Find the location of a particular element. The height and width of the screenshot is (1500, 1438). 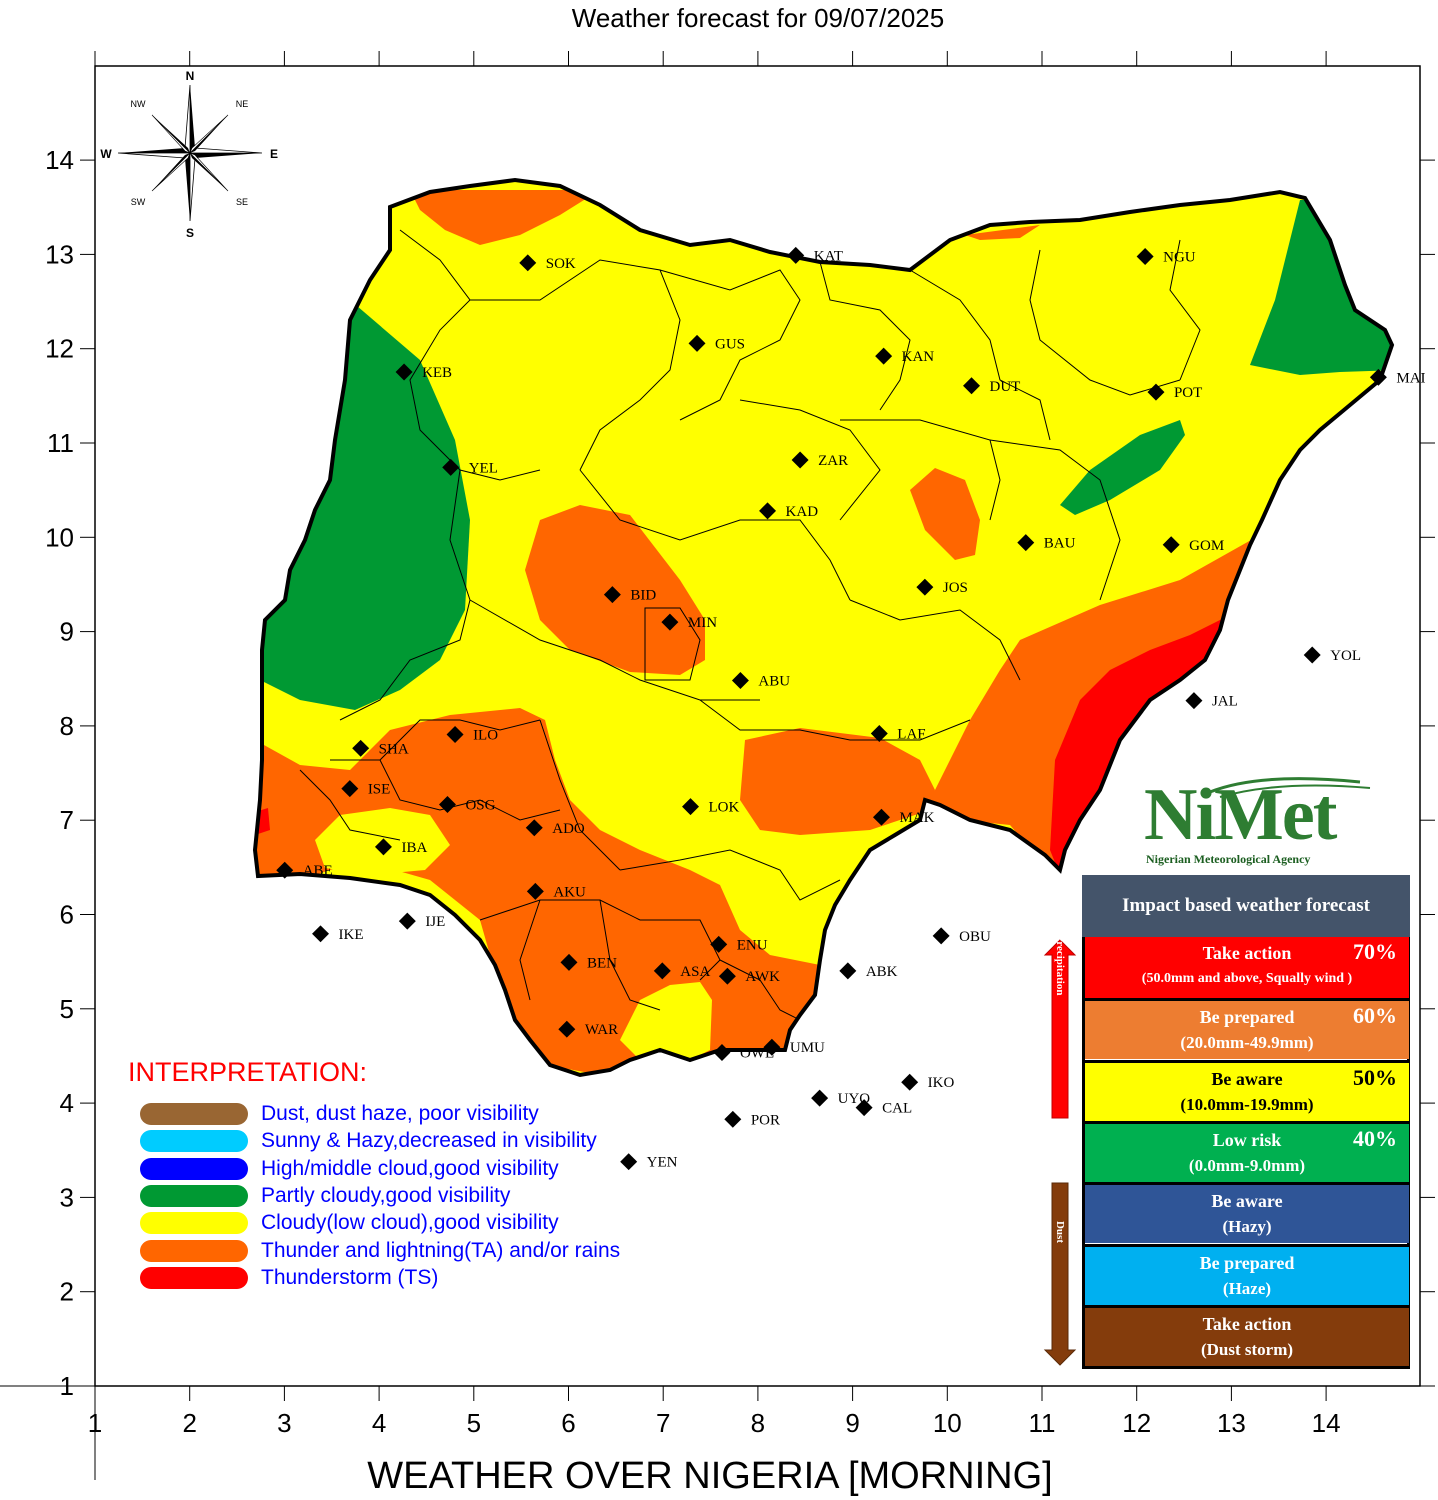

impact-level: Be prepared (20.0mm-49.9mm) 60% is located at coordinates (1247, 1029).